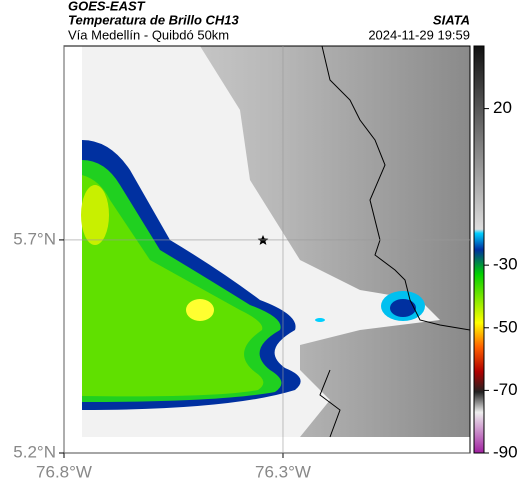 The image size is (526, 496). I want to click on source: SIATA, so click(451, 19).